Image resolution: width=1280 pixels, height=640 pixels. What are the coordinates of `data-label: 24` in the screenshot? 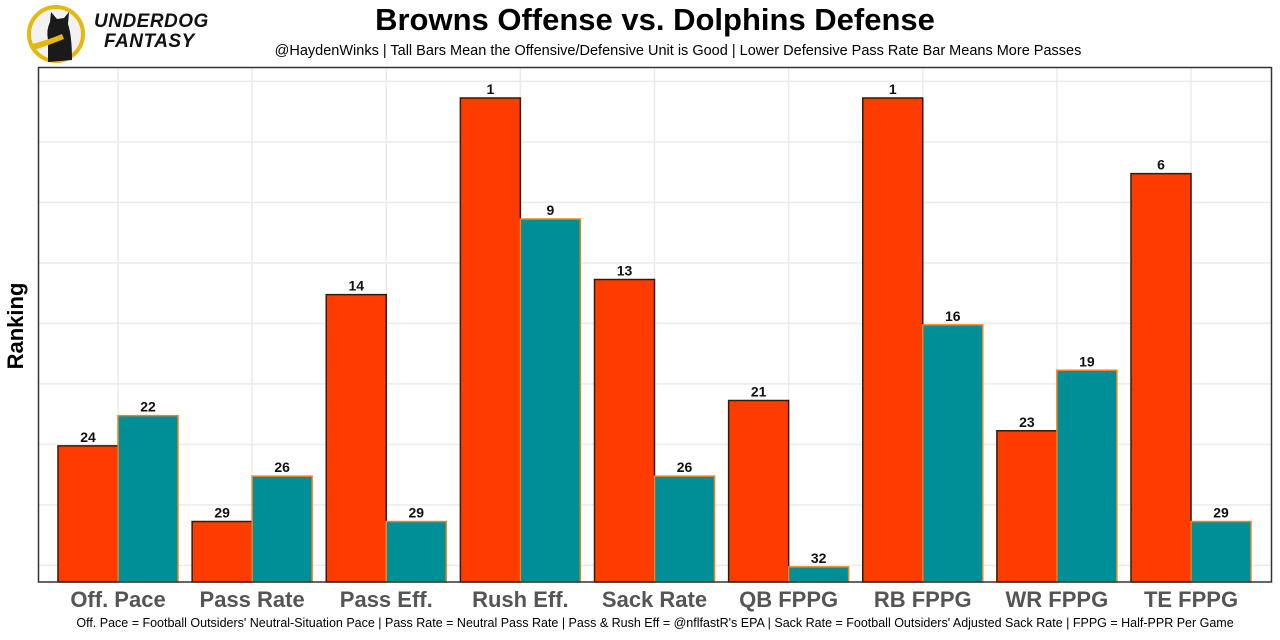 It's located at (88, 437).